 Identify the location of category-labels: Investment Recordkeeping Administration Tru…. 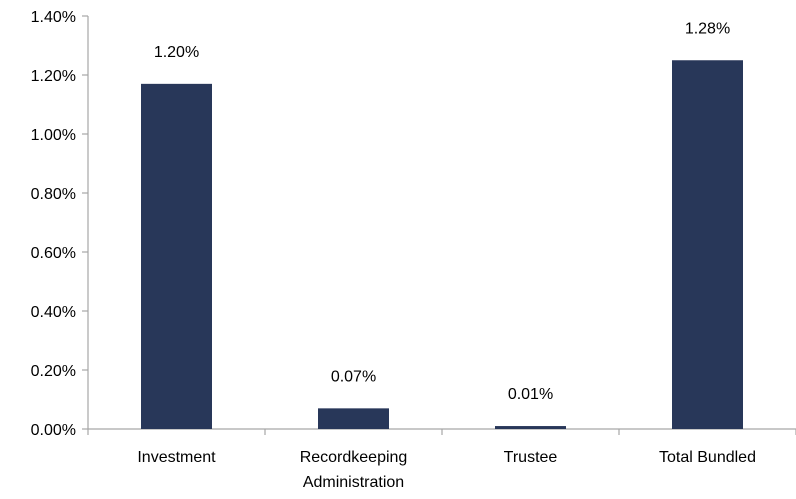
(446, 470).